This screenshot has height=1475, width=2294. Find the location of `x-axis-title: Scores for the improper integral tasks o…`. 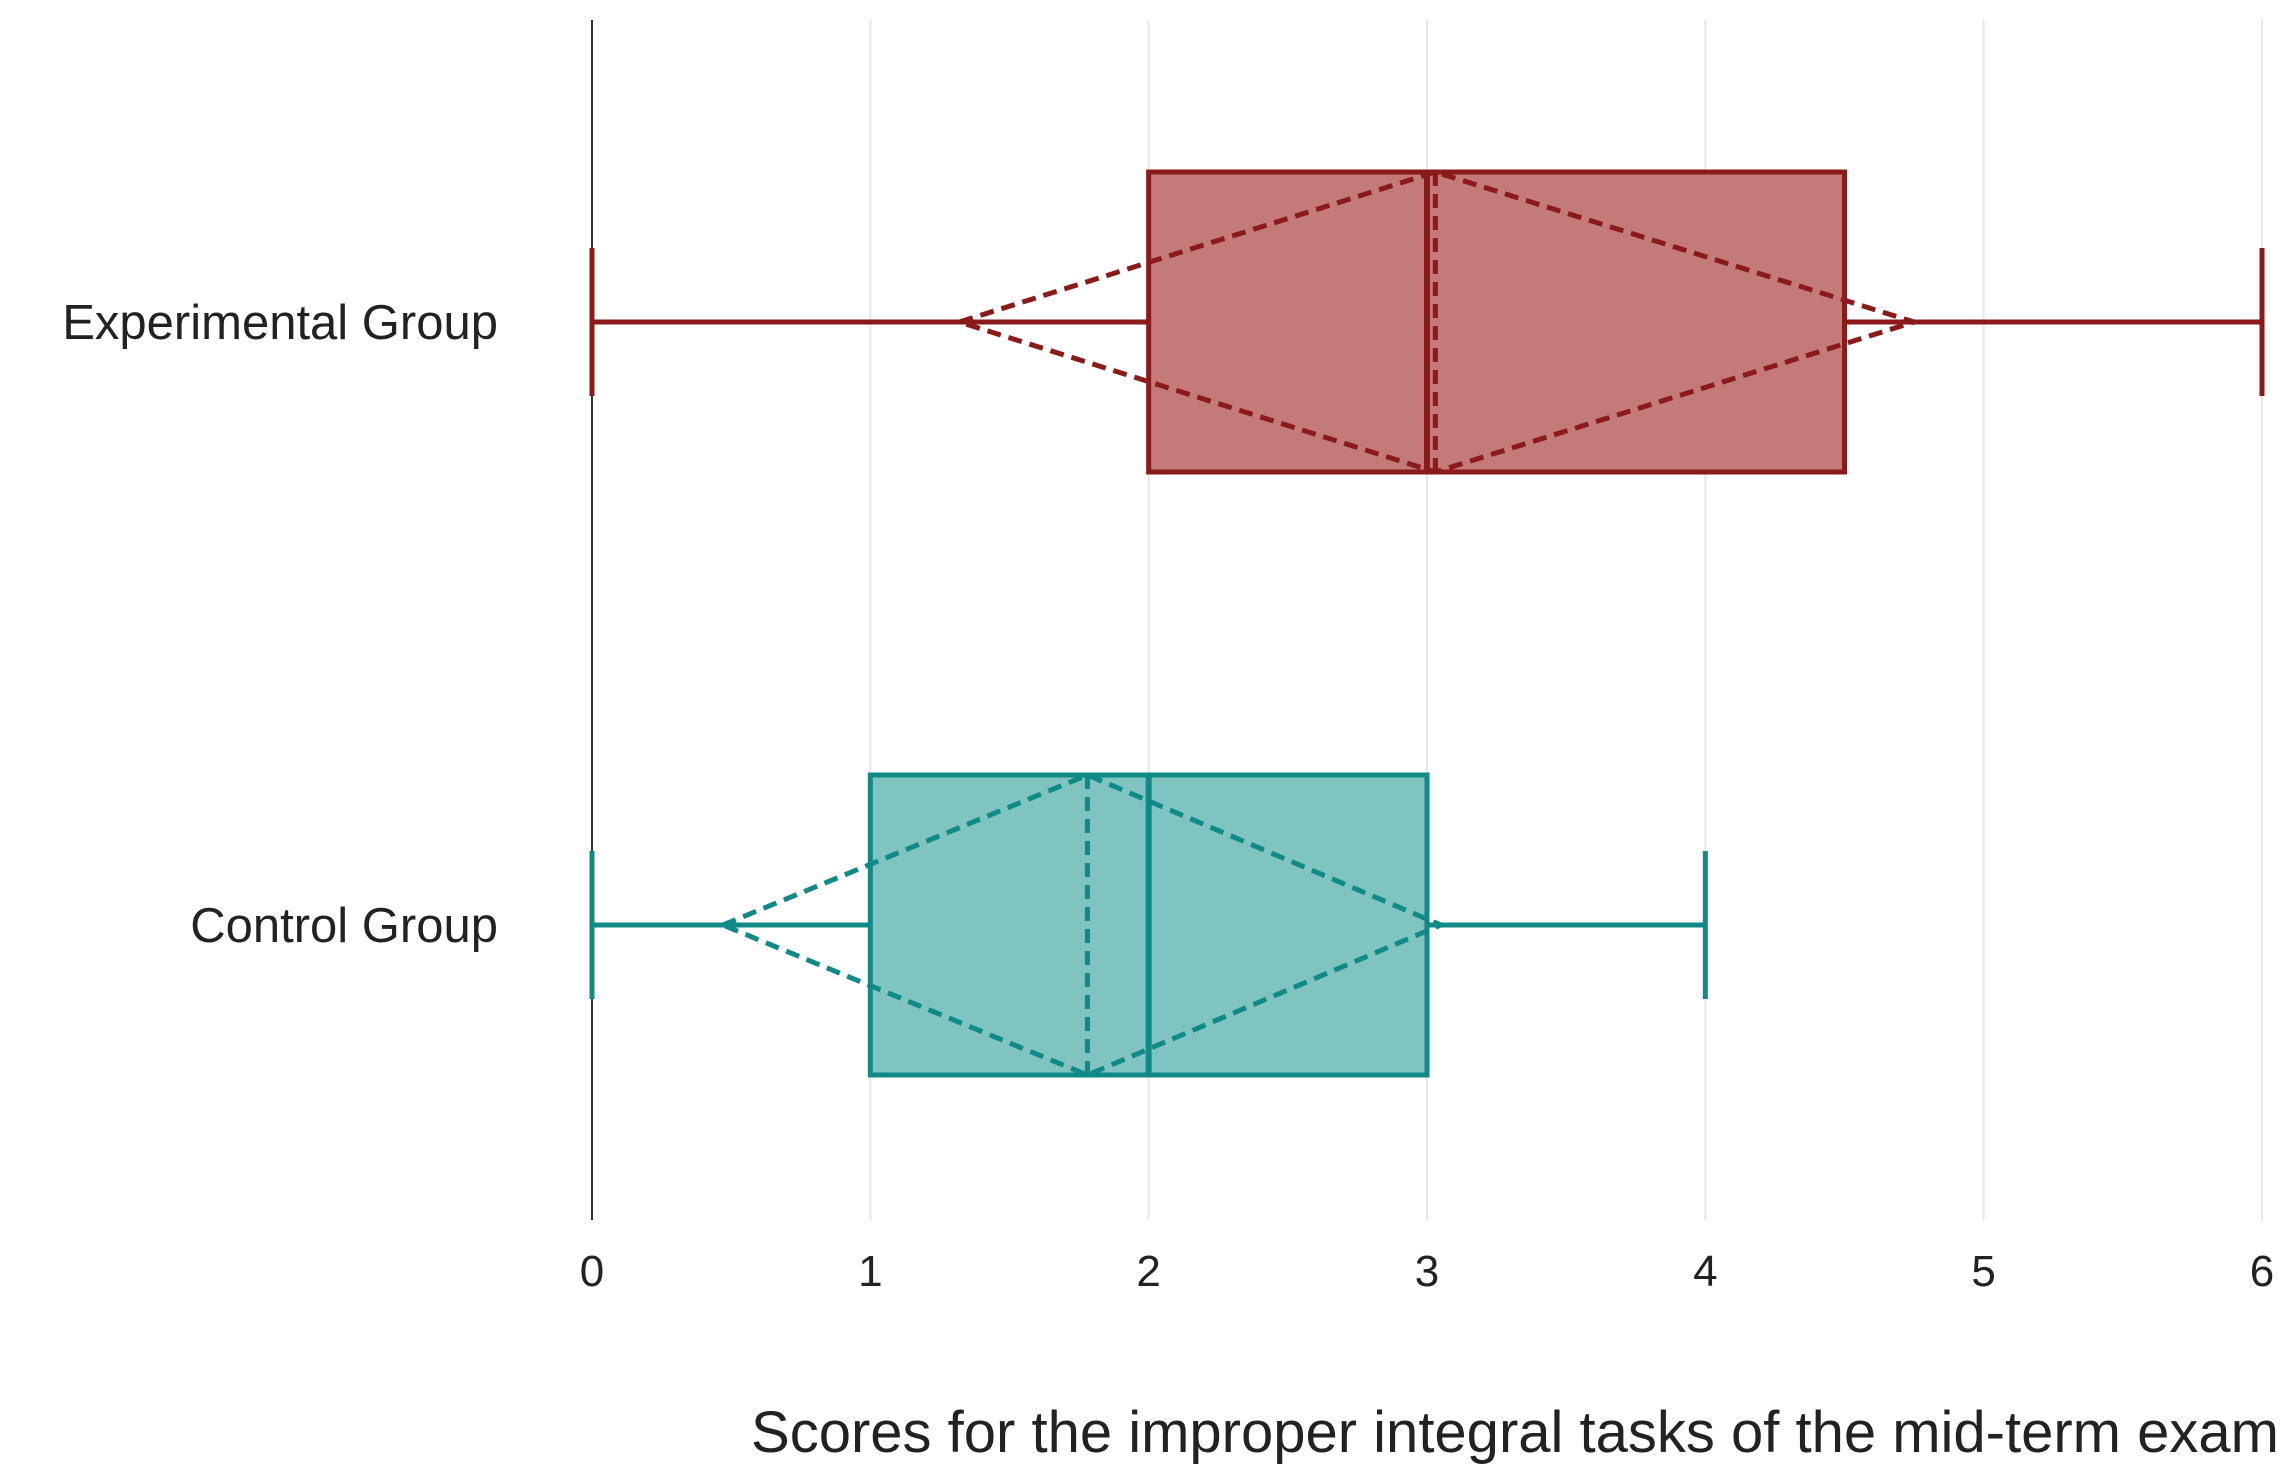

x-axis-title: Scores for the improper integral tasks o… is located at coordinates (1515, 1432).